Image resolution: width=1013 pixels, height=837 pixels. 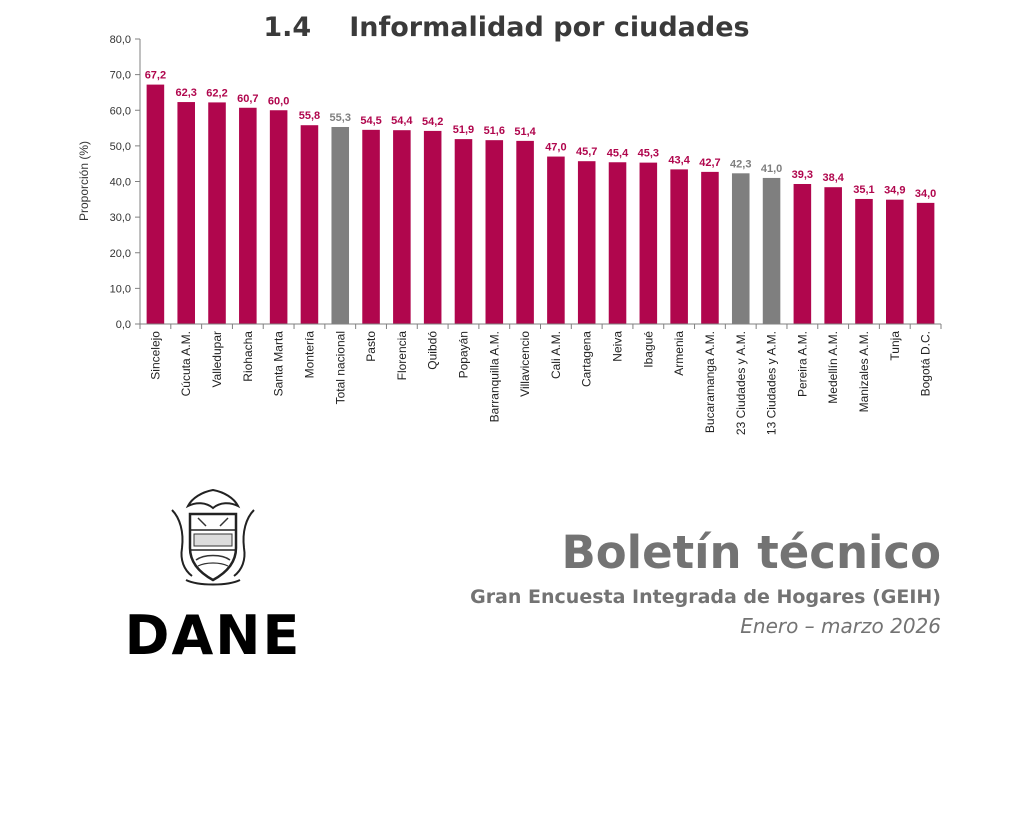 What do you see at coordinates (549, 27) in the screenshot?
I see `section-title: Informalidad por ciudades` at bounding box center [549, 27].